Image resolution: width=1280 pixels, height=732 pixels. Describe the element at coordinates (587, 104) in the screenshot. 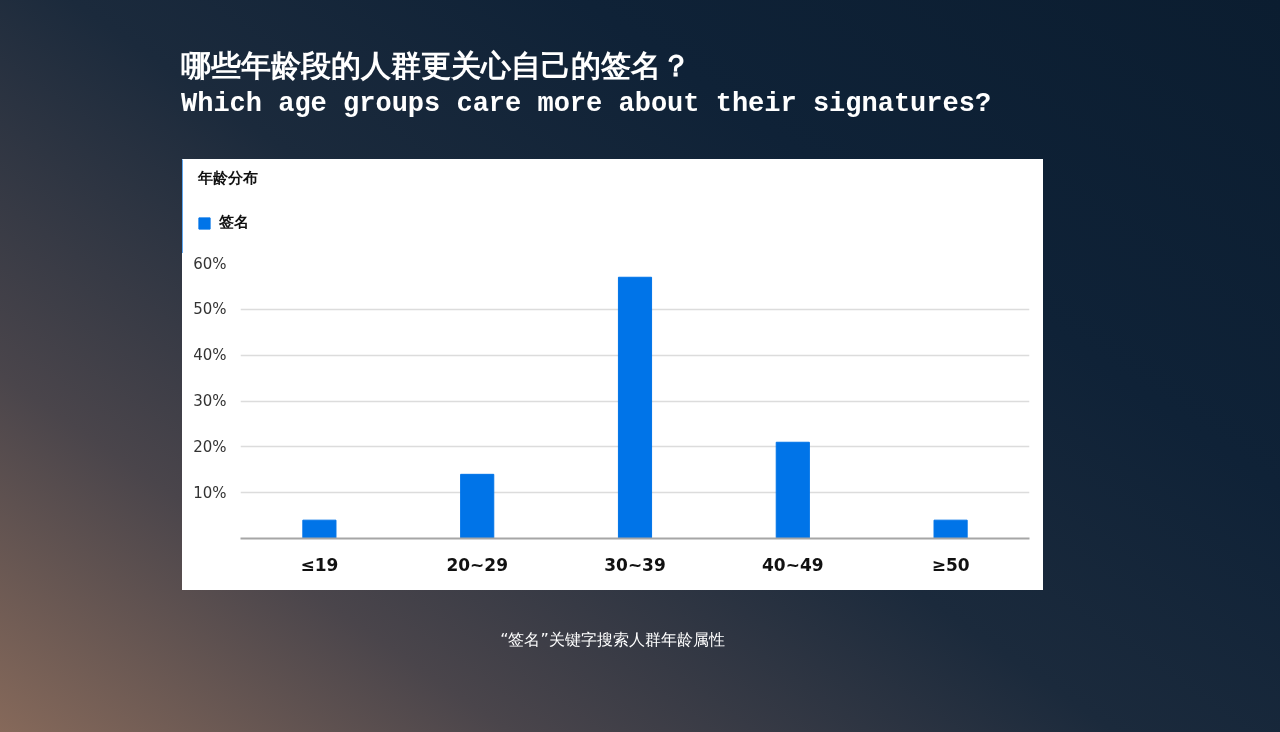

I see `chart-subtitle: Which age groups care more about their signatures?` at that location.